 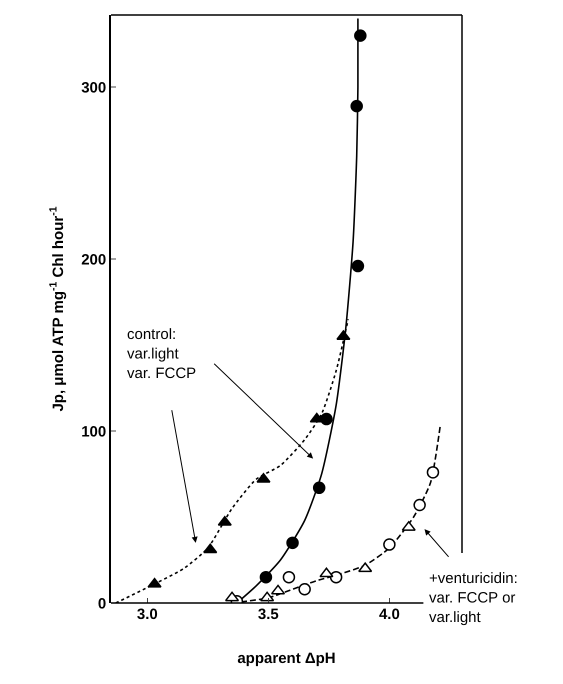 What do you see at coordinates (102, 603) in the screenshot?
I see `y-tick-label: 0` at bounding box center [102, 603].